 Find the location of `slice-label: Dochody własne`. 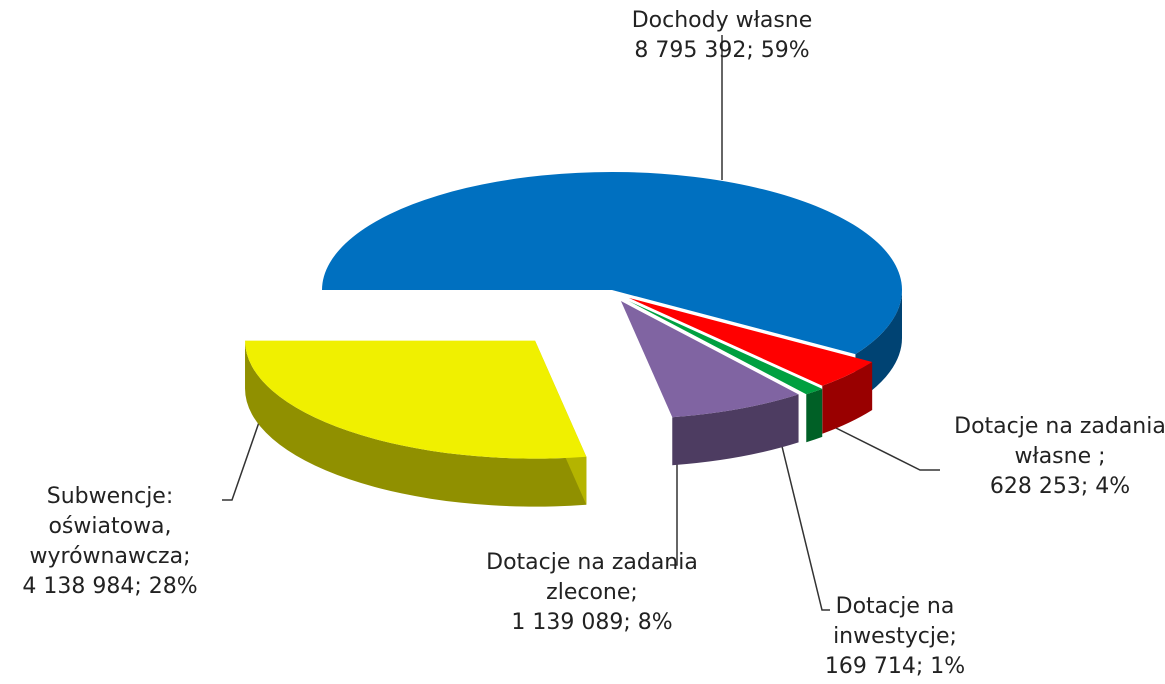

slice-label: Dochody własne is located at coordinates (722, 20).